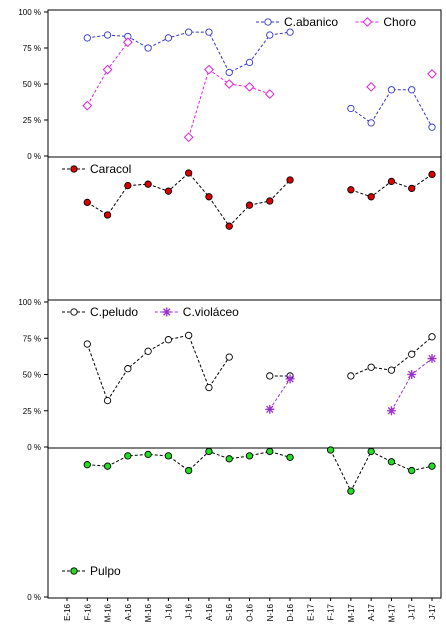  I want to click on legend-label: C.abanico, so click(311, 22).